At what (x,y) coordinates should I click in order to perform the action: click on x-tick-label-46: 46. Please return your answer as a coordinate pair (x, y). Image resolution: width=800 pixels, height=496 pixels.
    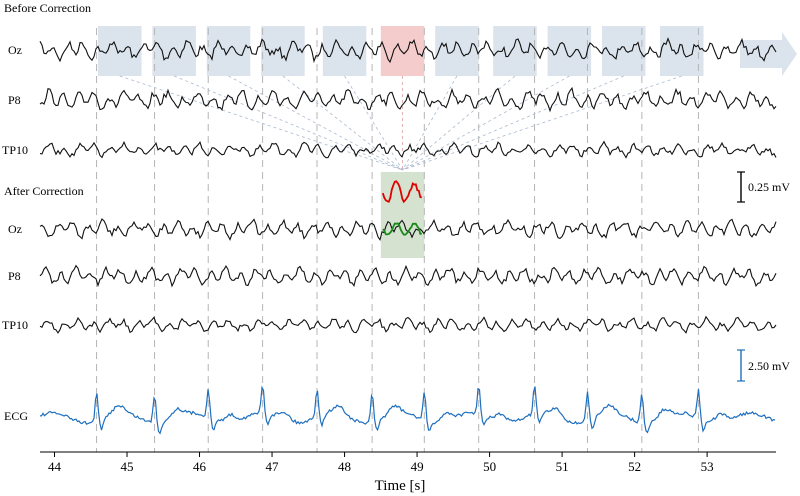
    Looking at the image, I should click on (200, 466).